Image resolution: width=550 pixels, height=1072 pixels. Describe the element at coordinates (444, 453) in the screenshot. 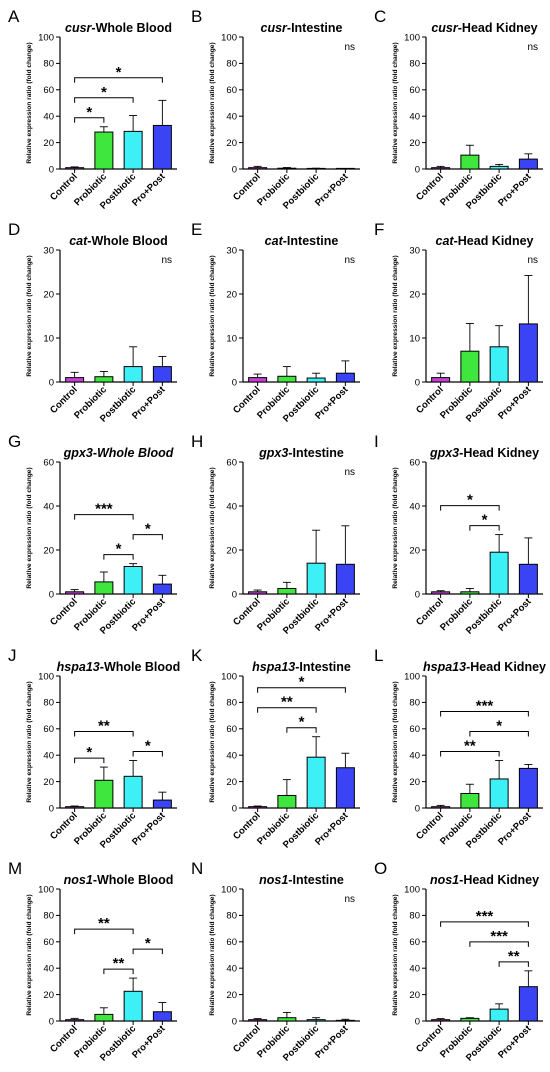

I see `chart-title-gene: gpx3` at that location.